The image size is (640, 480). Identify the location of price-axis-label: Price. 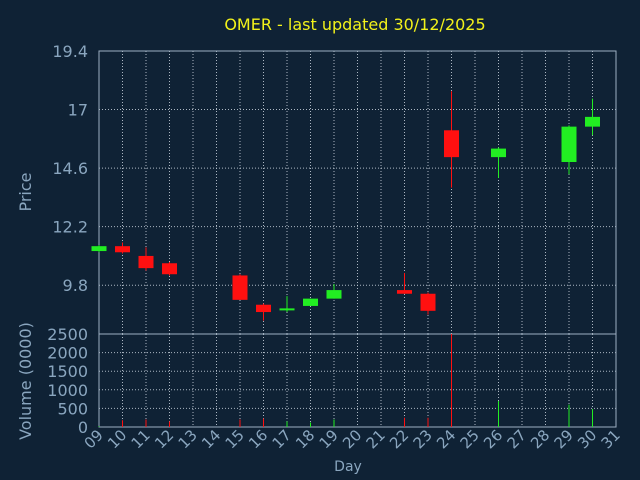
(25, 191).